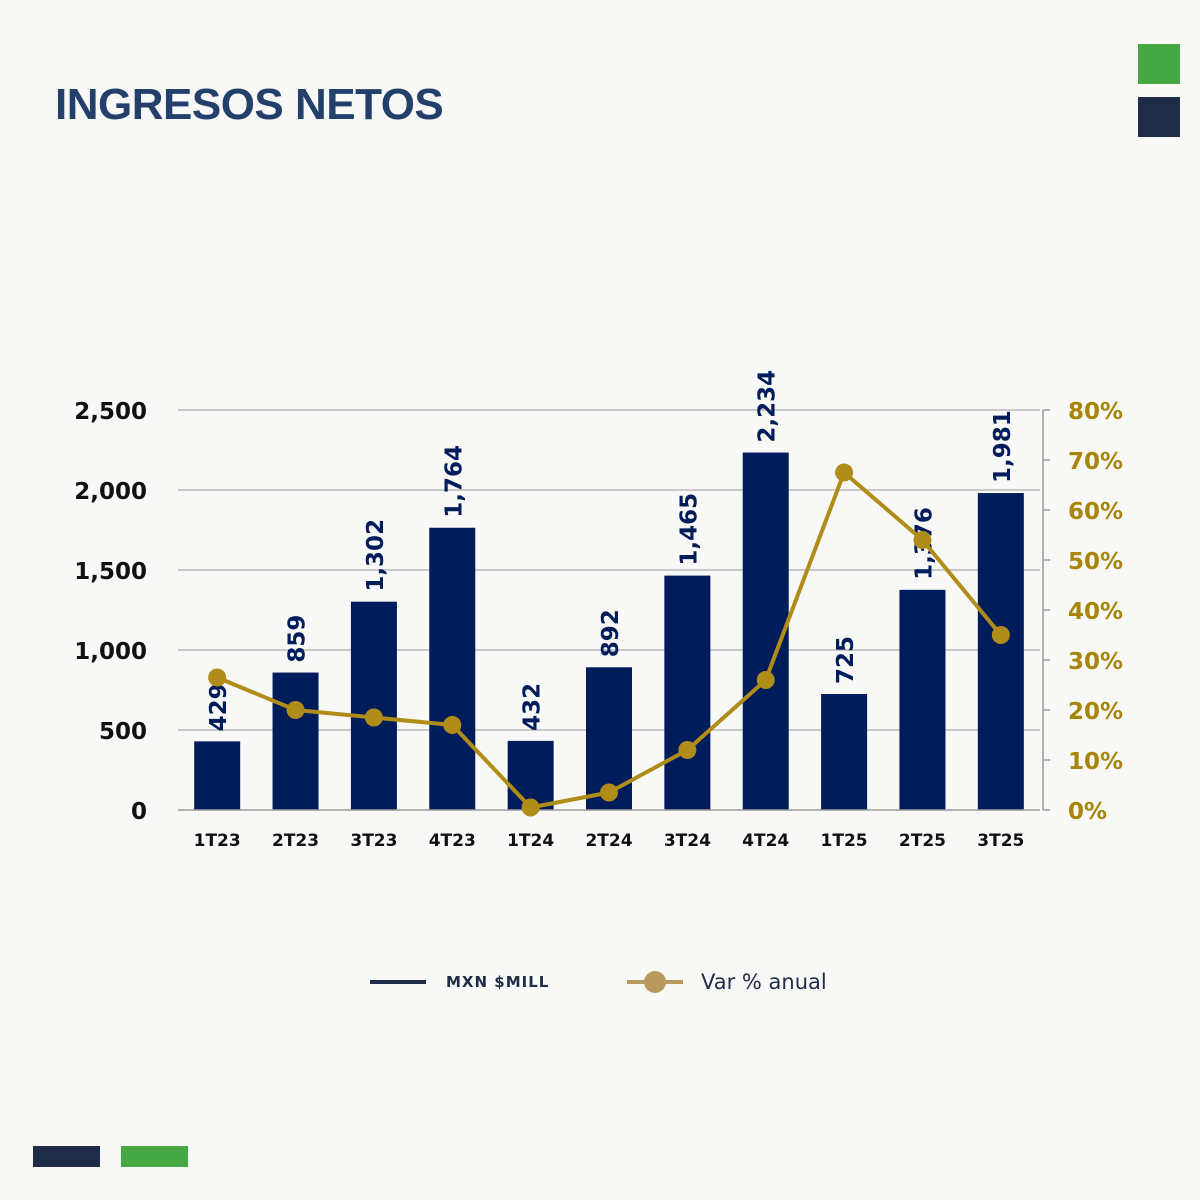  What do you see at coordinates (452, 841) in the screenshot?
I see `category-label: 4T23` at bounding box center [452, 841].